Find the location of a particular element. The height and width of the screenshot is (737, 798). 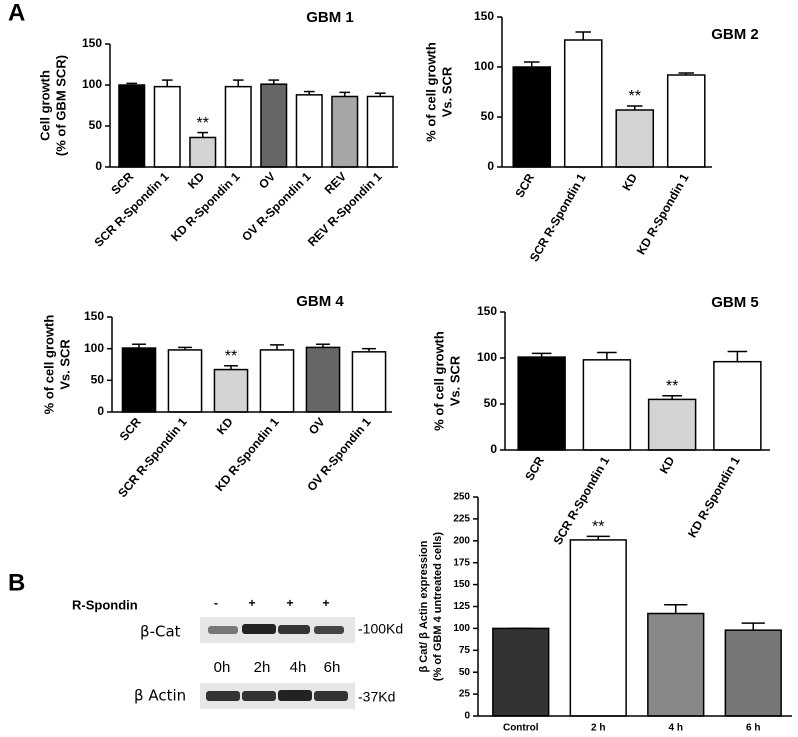

x-tick-label: Control is located at coordinates (521, 728).